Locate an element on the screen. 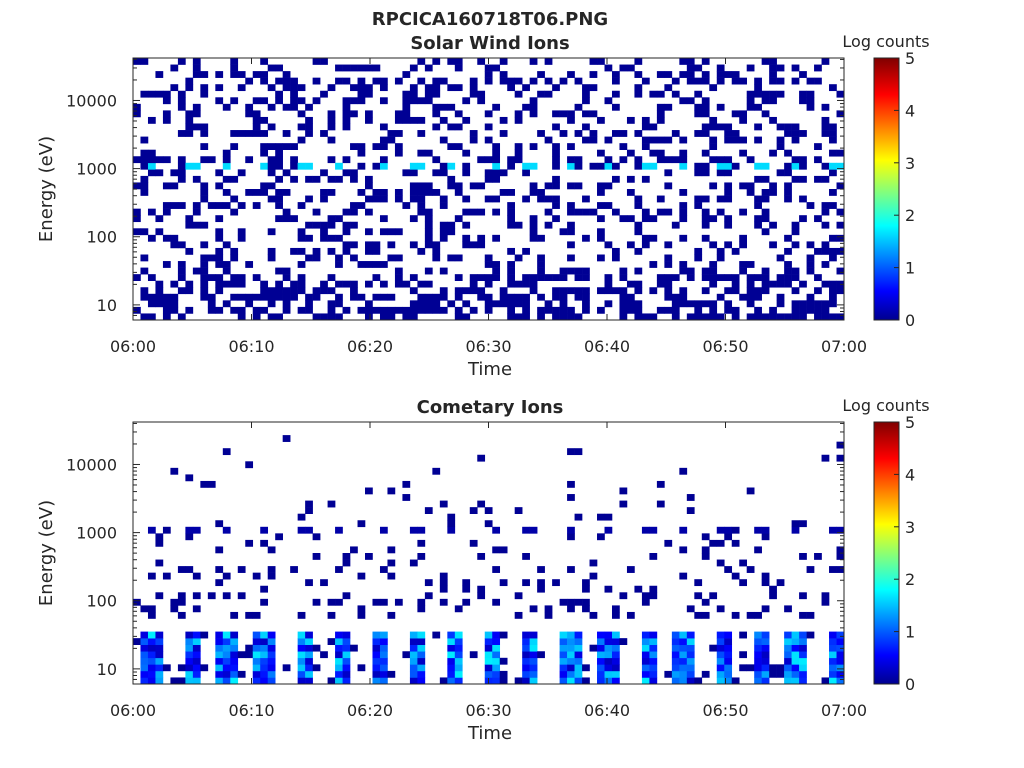  panel-title: Solar Wind Ions is located at coordinates (489, 43).